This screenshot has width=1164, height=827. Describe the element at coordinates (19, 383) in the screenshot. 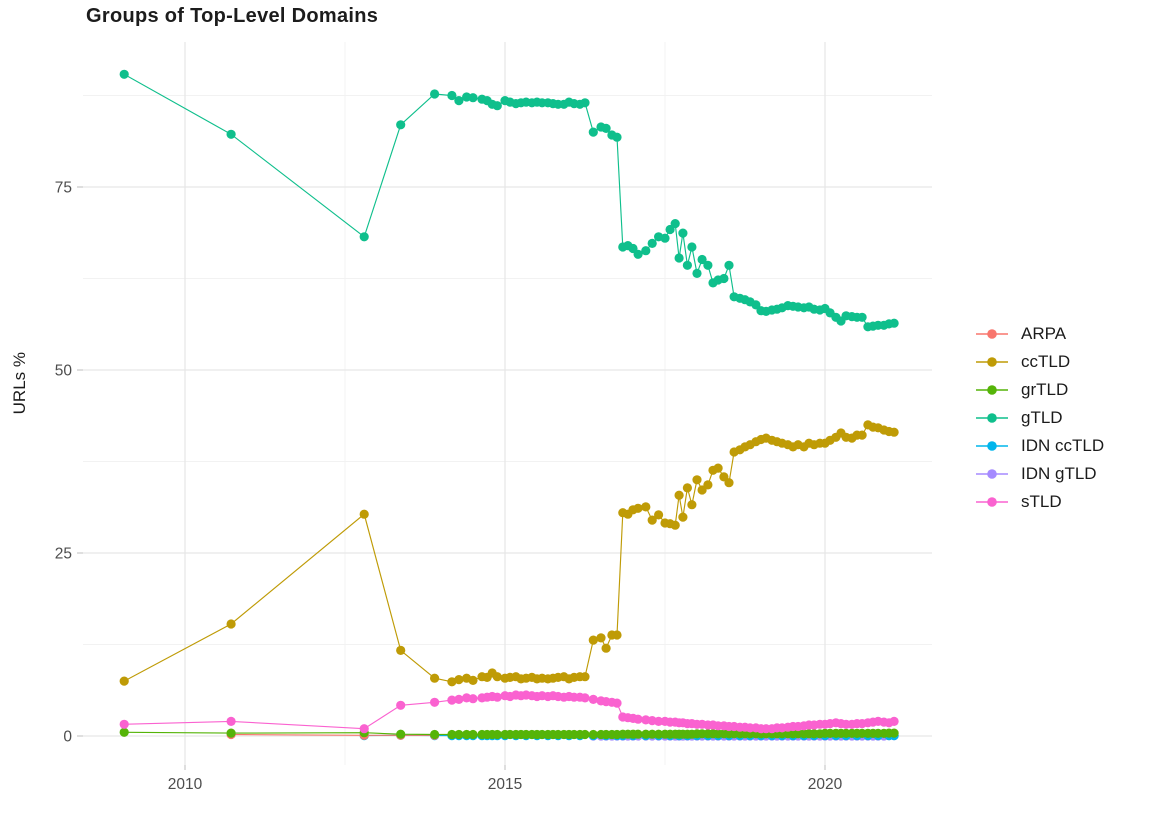

I see `y-axis-title: URLs %` at that location.